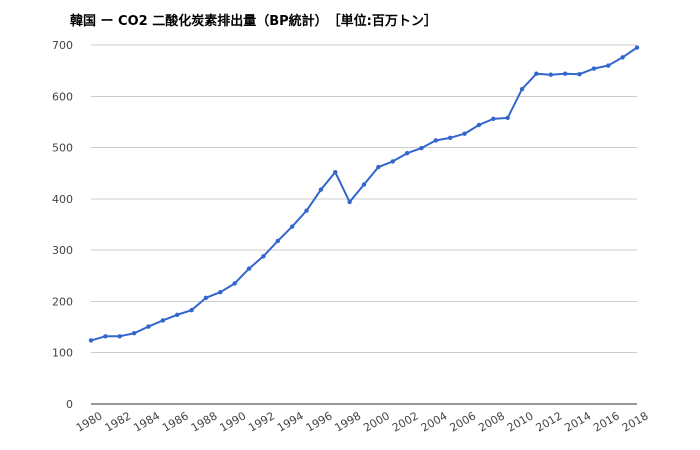 The height and width of the screenshot is (450, 700). I want to click on x-tick-label: 1980, so click(89, 421).